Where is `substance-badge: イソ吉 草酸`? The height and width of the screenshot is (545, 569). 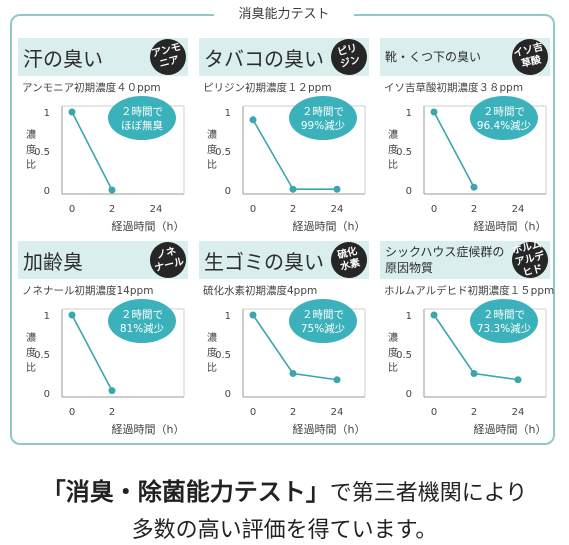 substance-badge: イソ吉 草酸 is located at coordinates (530, 57).